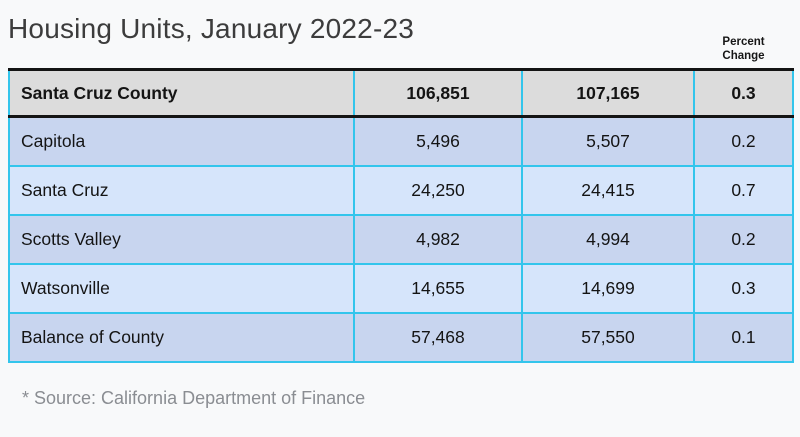 This screenshot has height=437, width=800. Describe the element at coordinates (181, 337) in the screenshot. I see `cell-area: Balance of County` at that location.